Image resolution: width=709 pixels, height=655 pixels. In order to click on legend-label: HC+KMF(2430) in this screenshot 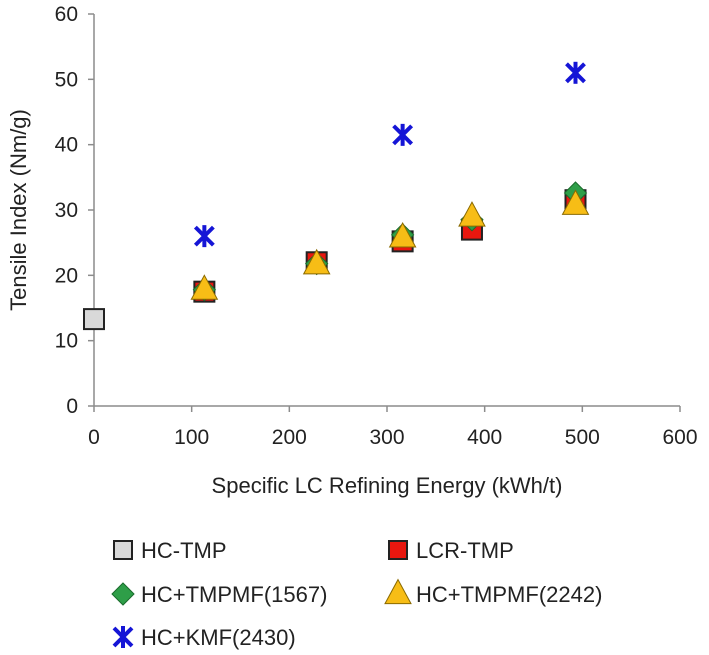, I will do `click(218, 637)`.